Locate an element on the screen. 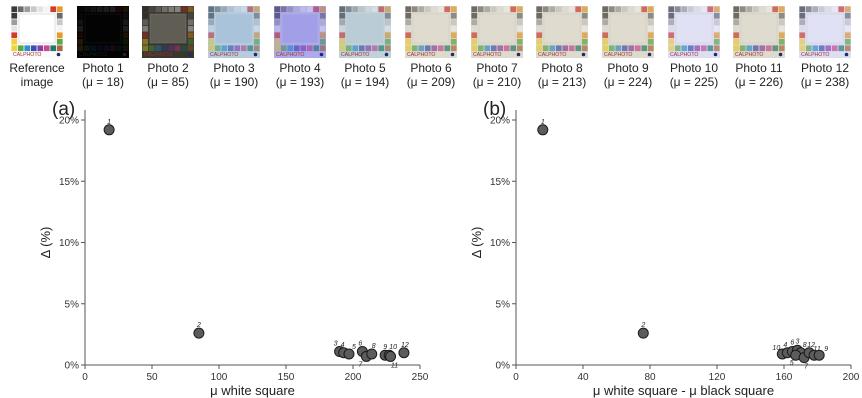  thumbnail-sublabel: (μ = 209) is located at coordinates (431, 82).